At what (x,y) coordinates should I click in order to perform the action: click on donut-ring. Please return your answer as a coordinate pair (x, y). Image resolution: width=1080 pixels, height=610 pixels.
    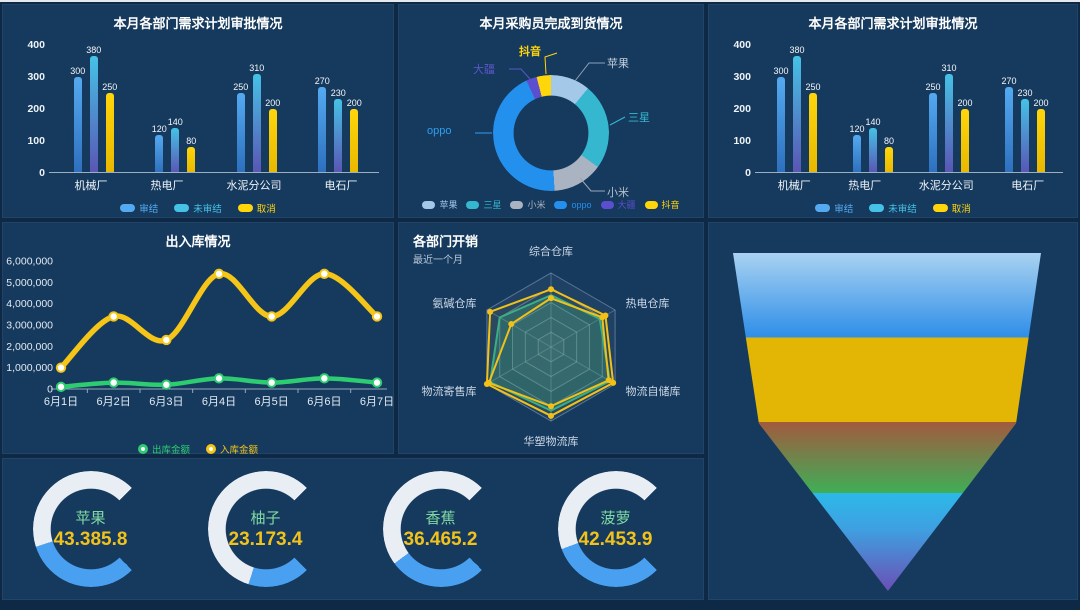
    Looking at the image, I should click on (551, 133).